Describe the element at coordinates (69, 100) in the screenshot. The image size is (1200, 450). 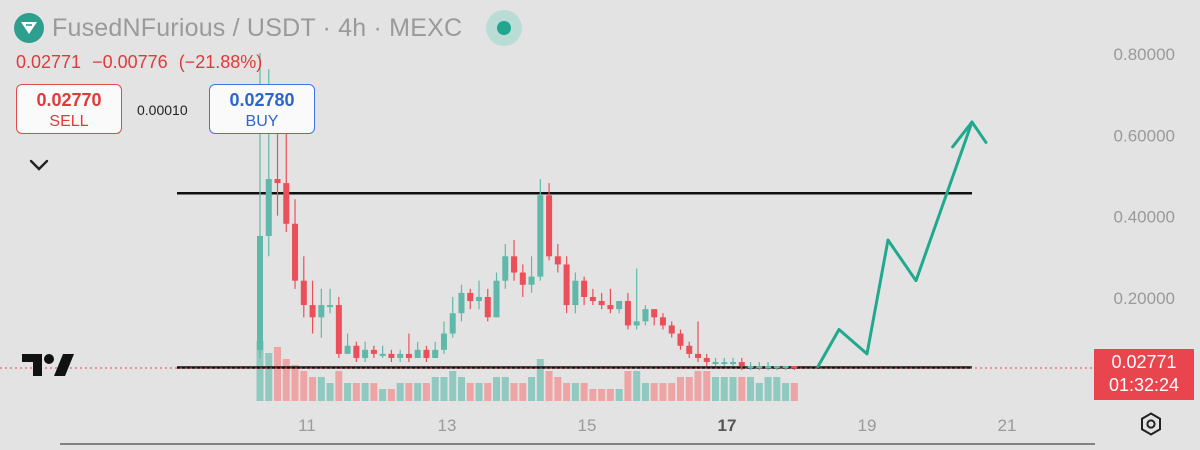
I see `sell-price: 0.02770` at that location.